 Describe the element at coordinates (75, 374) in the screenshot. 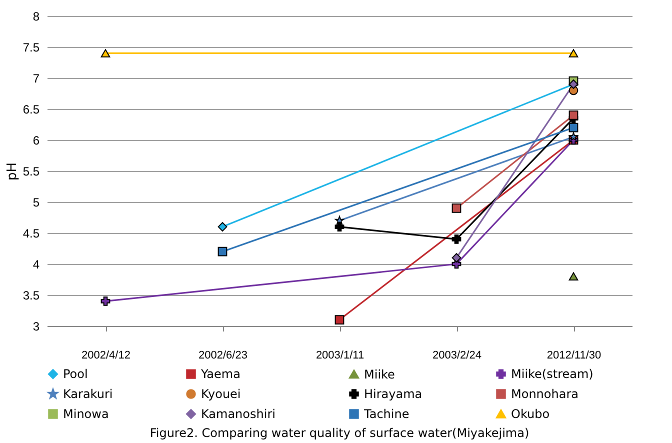

I see `legend-label: Pool` at that location.